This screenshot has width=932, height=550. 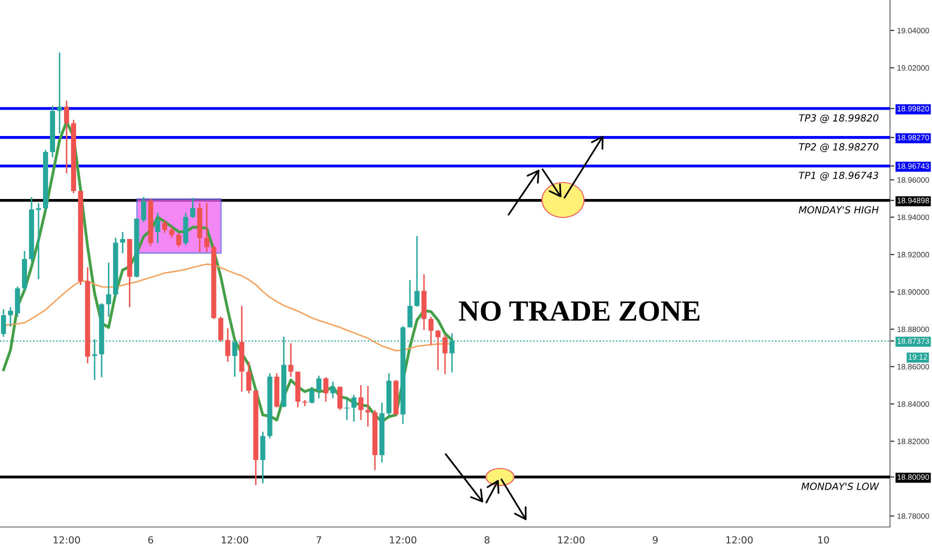 I want to click on x-tick-label: 6, so click(x=151, y=540).